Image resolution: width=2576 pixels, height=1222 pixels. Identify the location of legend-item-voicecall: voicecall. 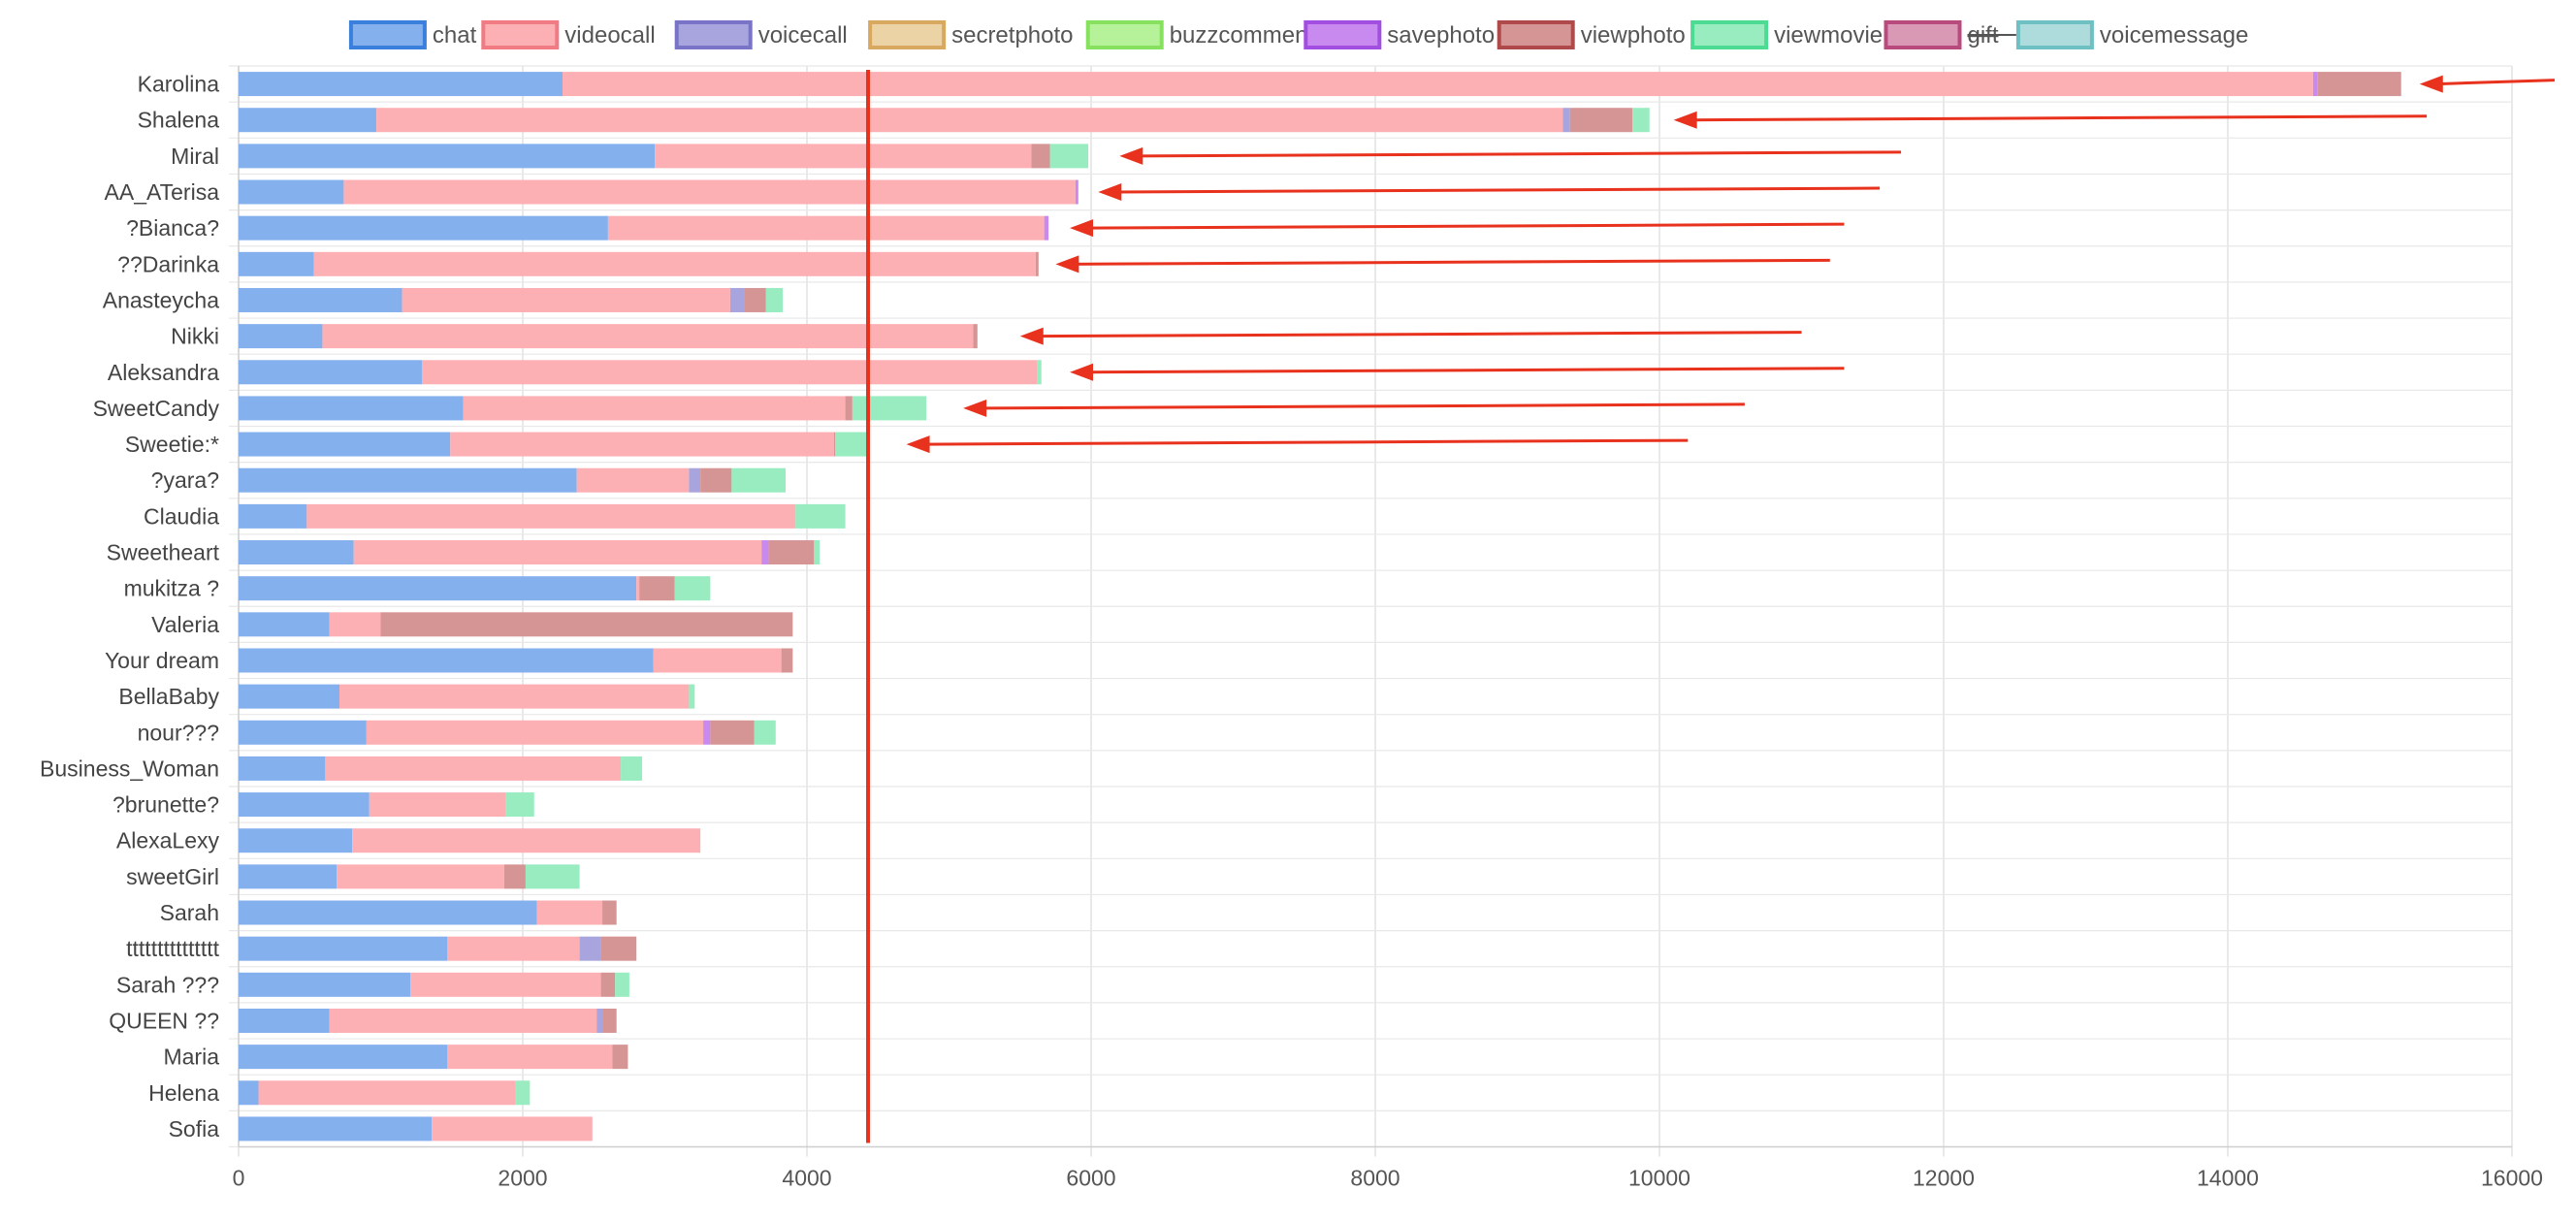
(761, 34).